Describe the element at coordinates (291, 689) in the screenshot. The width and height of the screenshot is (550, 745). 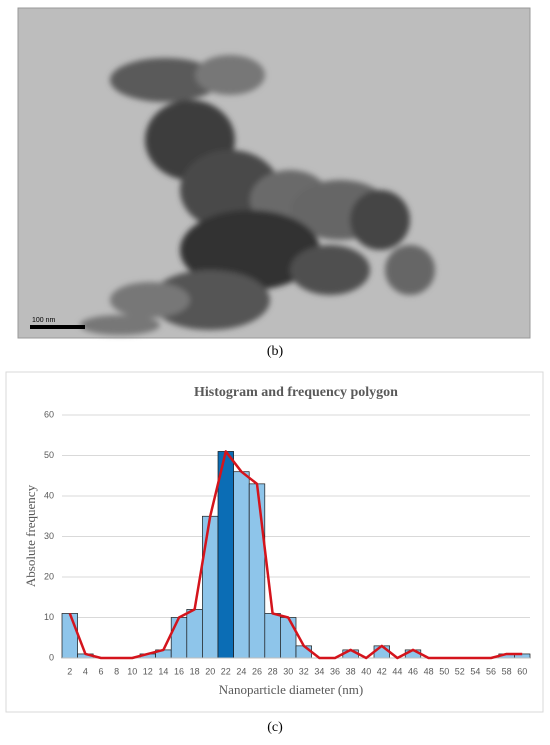
I see `x-axis-title: Nanoparticle diameter (nm)` at that location.